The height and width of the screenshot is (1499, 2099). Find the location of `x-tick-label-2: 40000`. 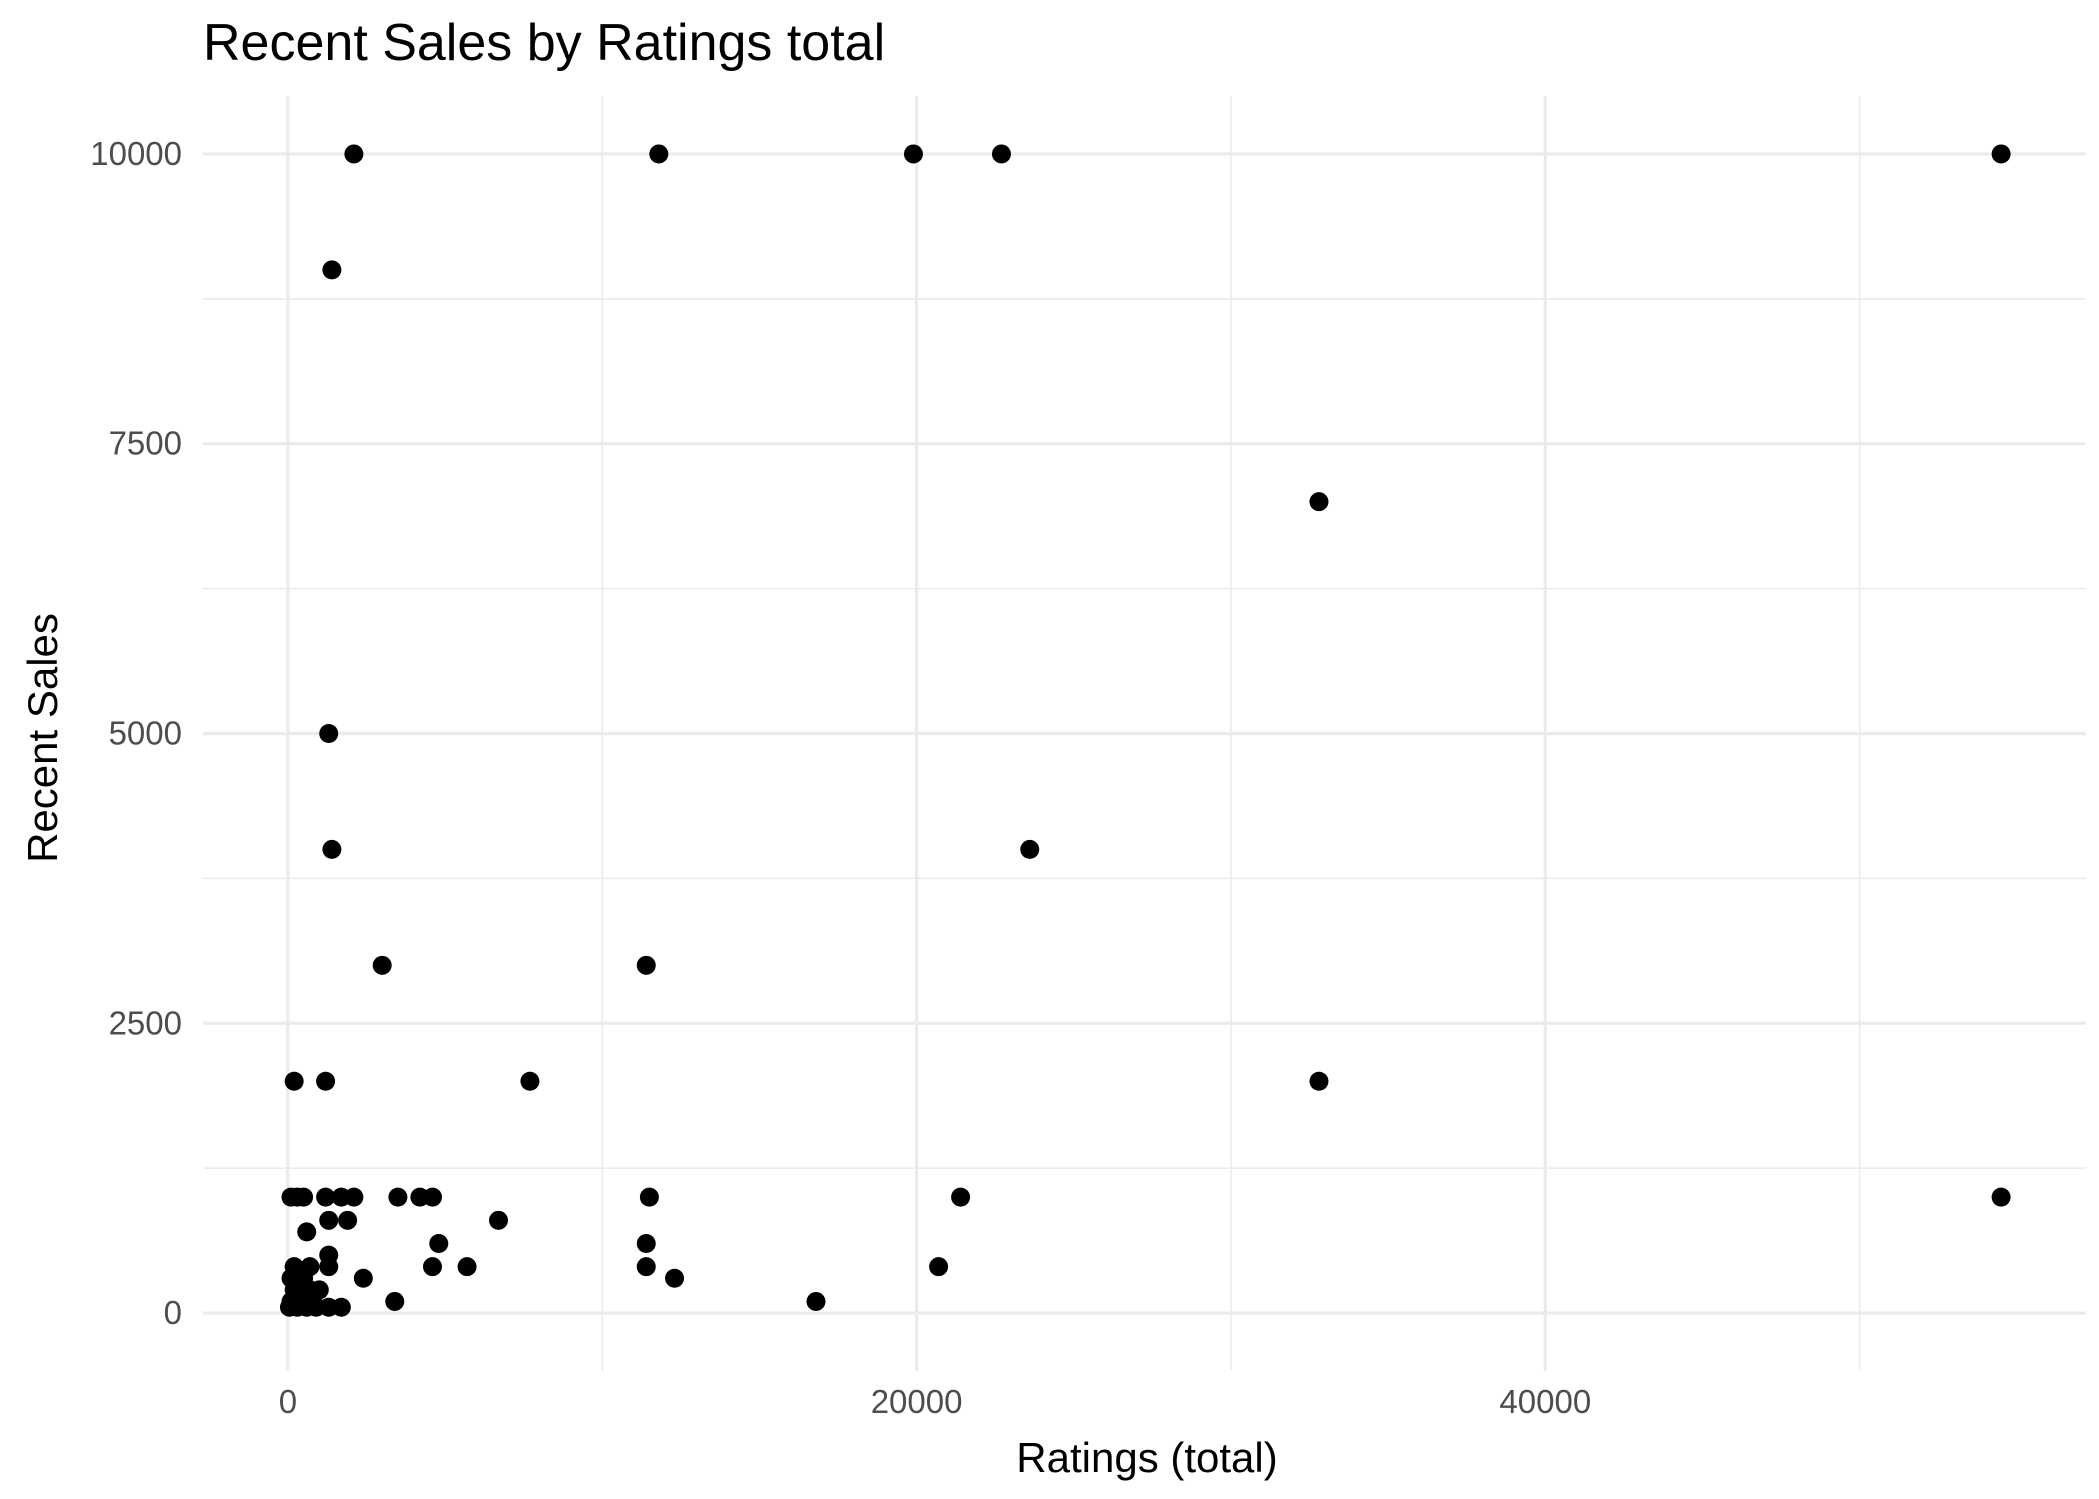

x-tick-label-2: 40000 is located at coordinates (1545, 1401).